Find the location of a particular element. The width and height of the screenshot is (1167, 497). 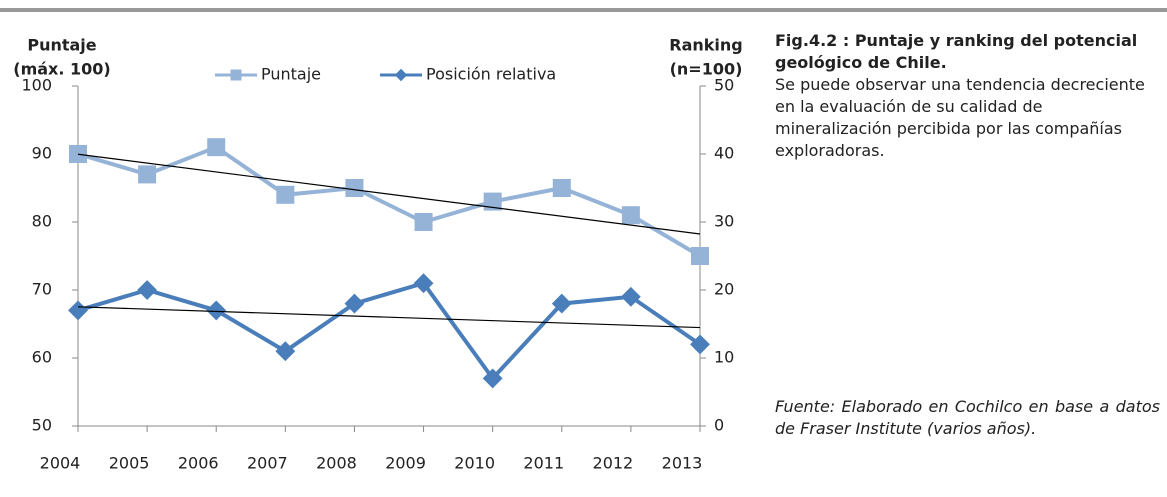

x-tick-label: 2004 is located at coordinates (60, 463).